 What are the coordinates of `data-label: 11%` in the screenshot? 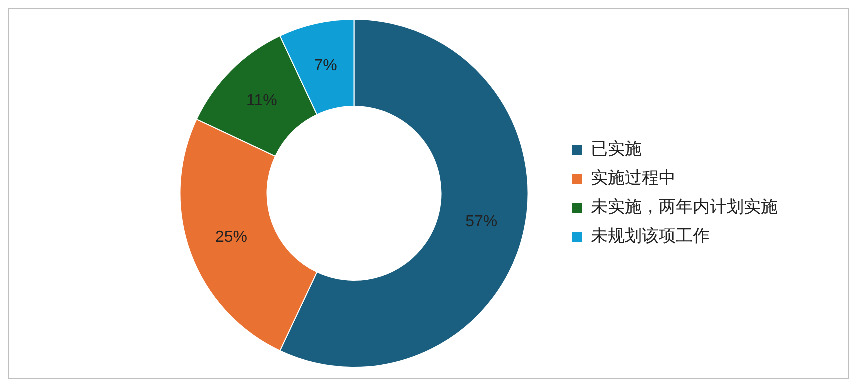 It's located at (262, 101).